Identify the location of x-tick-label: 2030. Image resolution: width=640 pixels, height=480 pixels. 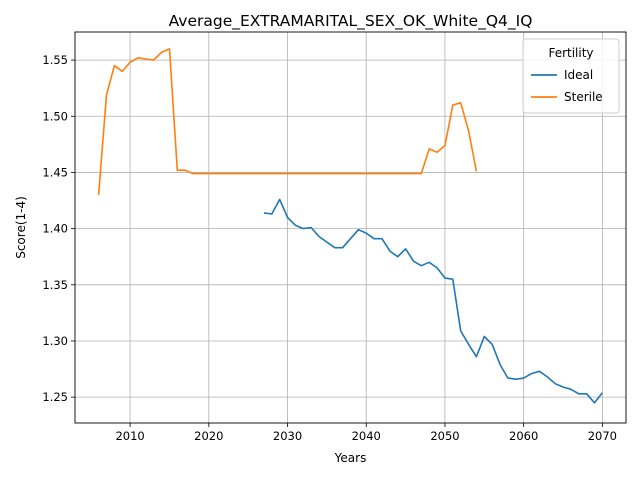
(287, 436).